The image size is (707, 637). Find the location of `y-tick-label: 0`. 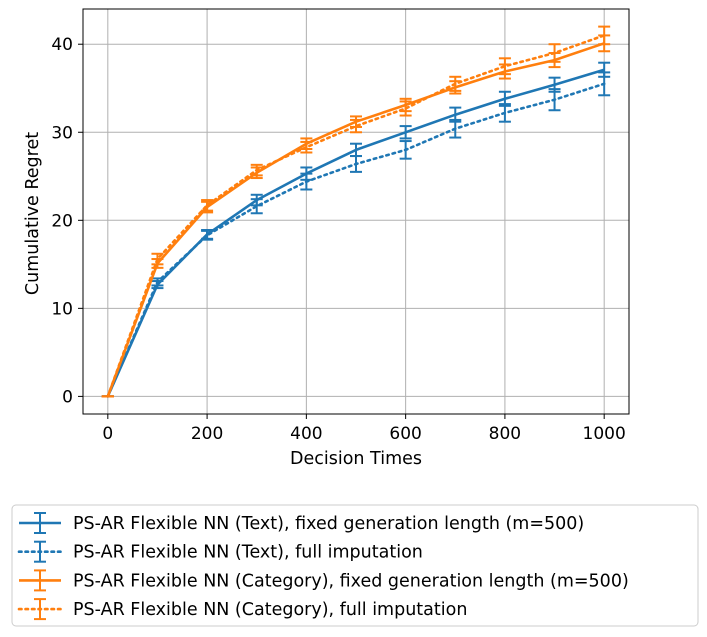

y-tick-label: 0 is located at coordinates (67, 397).